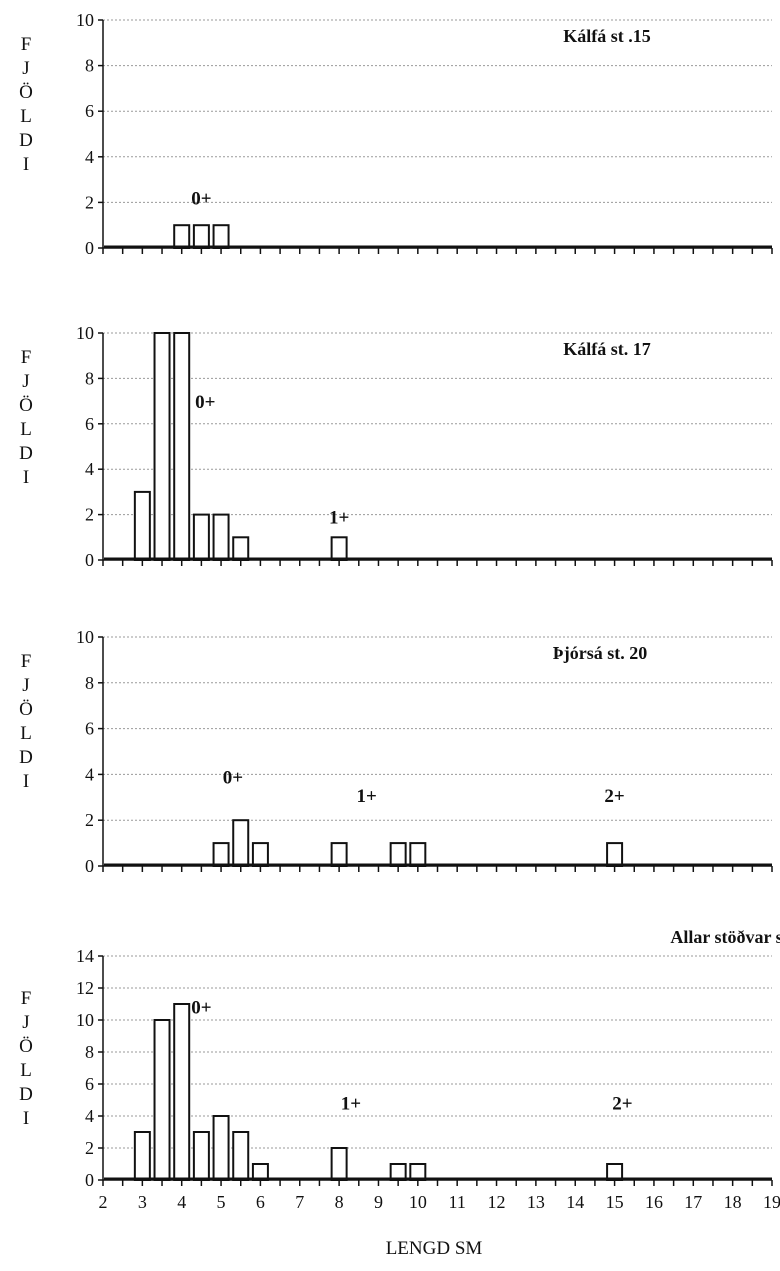  I want to click on x-tick-label: 18, so click(733, 1202).